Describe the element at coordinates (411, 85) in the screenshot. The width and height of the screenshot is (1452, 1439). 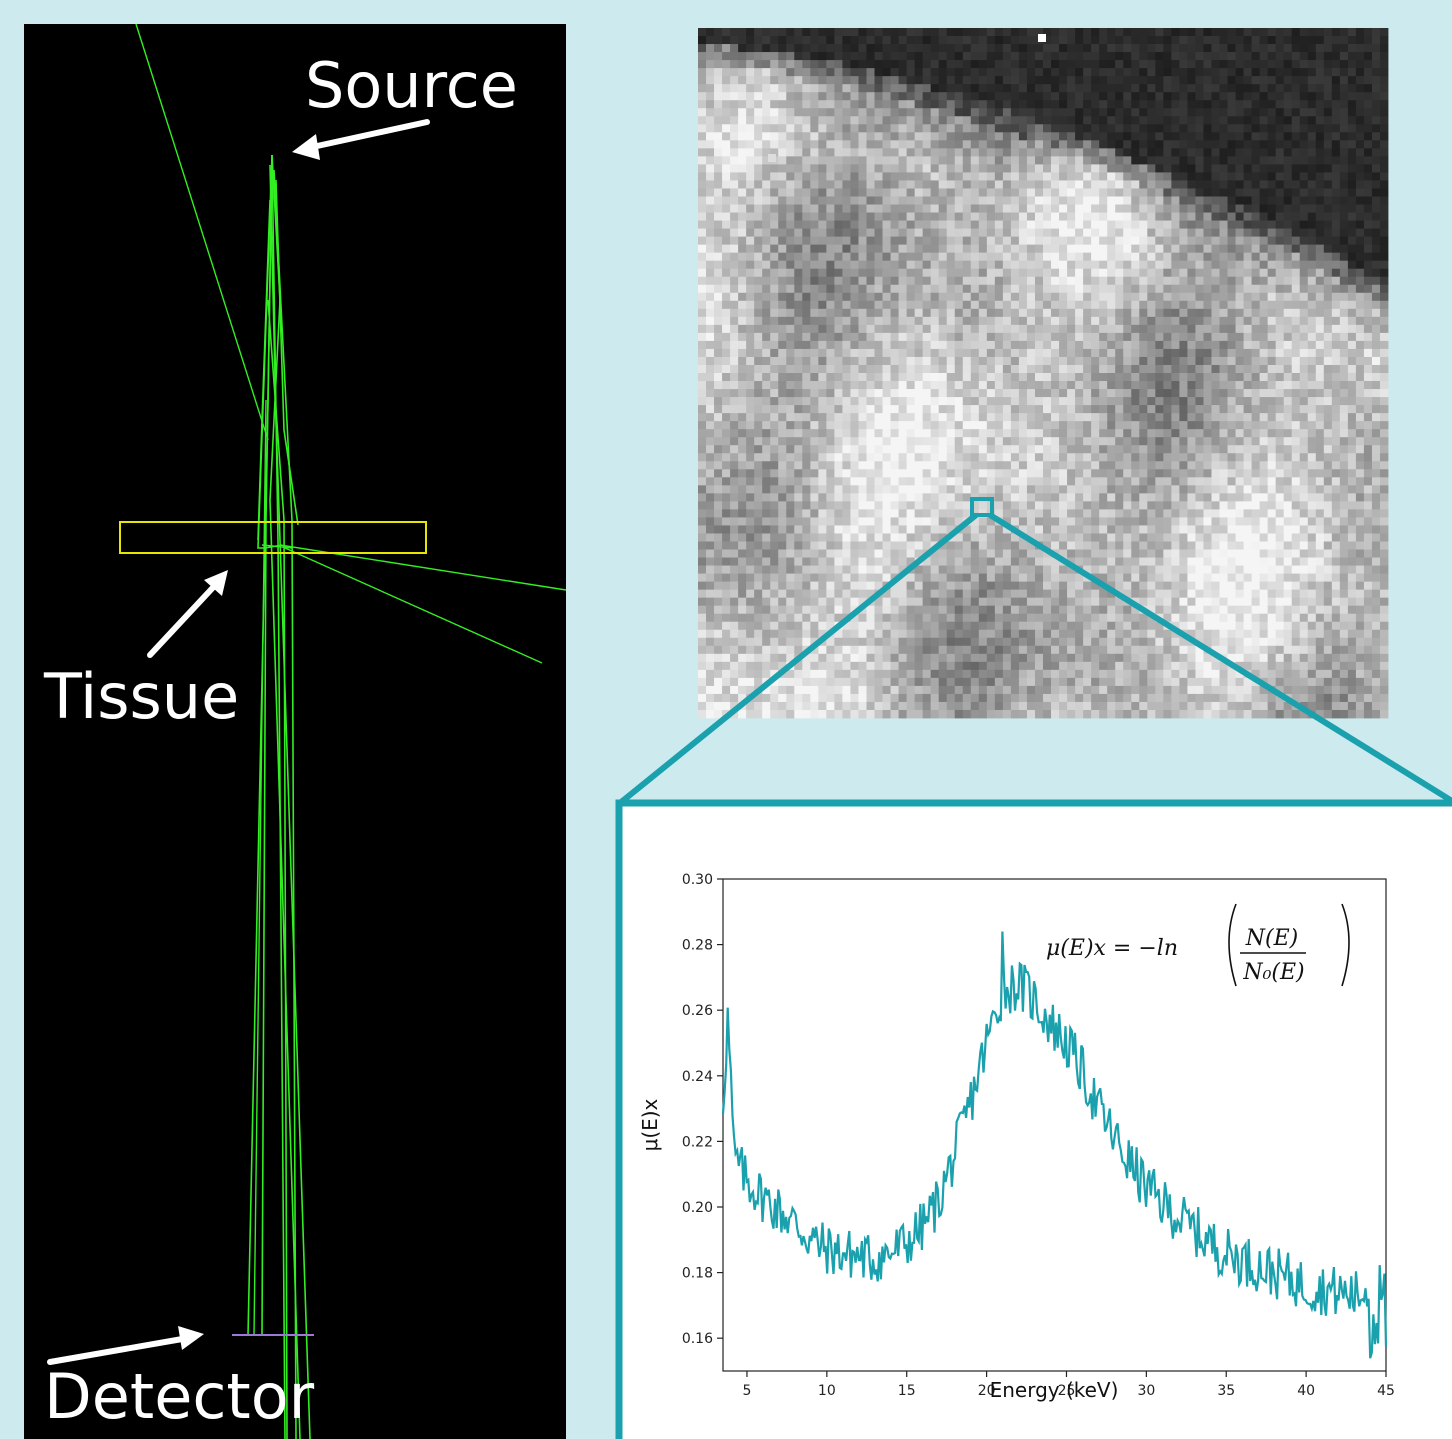
I see `source-label: Source` at that location.